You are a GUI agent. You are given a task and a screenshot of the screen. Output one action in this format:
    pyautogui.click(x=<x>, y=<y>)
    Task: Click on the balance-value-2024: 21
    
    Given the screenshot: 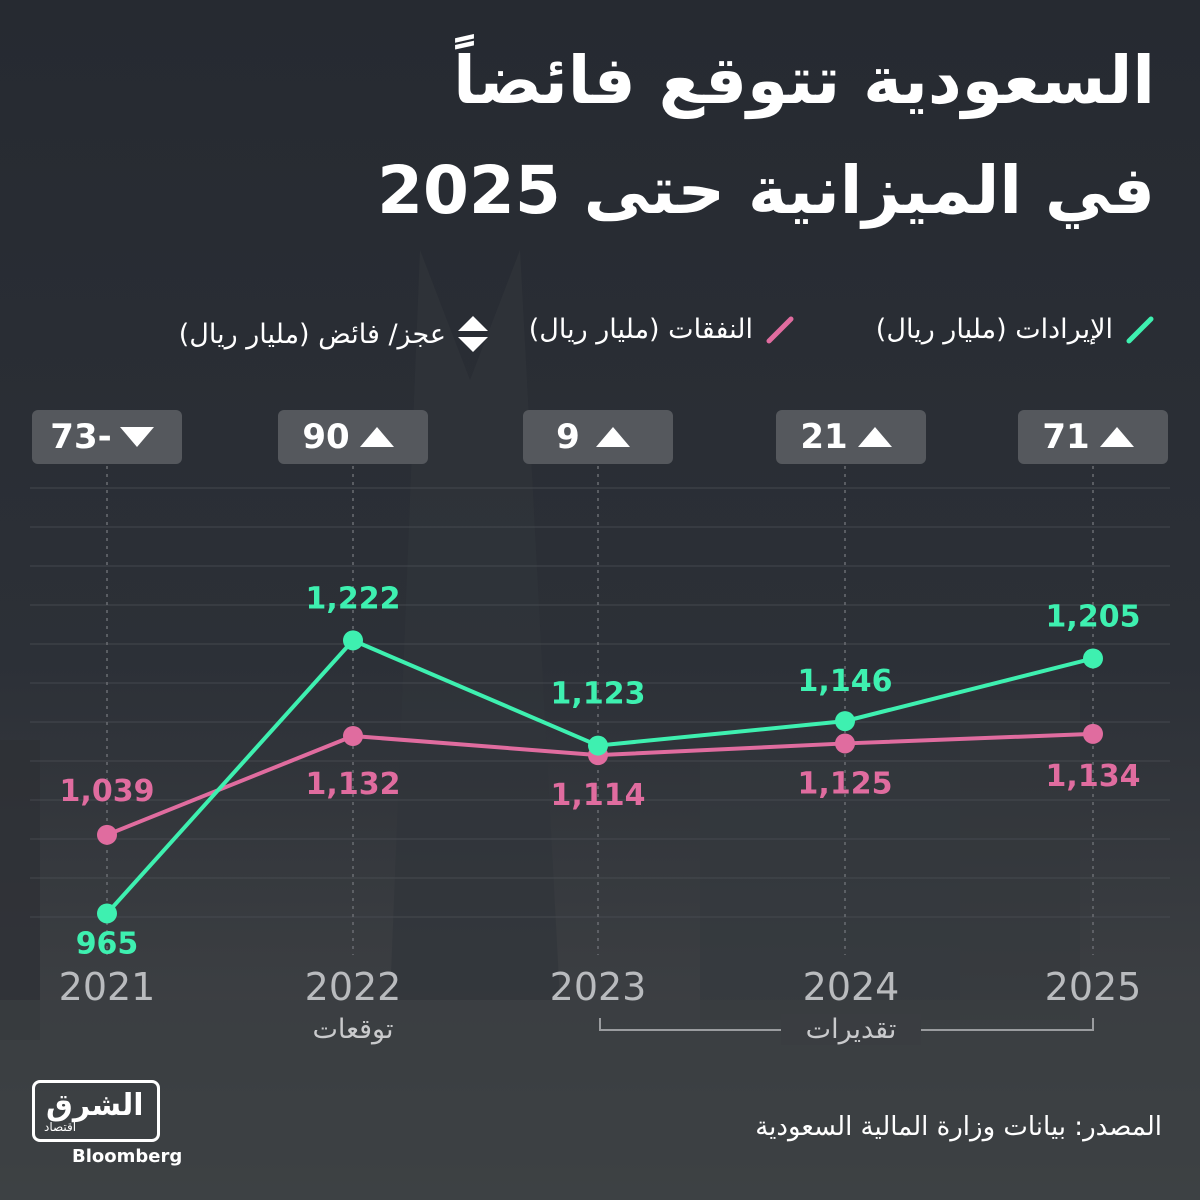 What is the action you would take?
    pyautogui.click(x=824, y=437)
    